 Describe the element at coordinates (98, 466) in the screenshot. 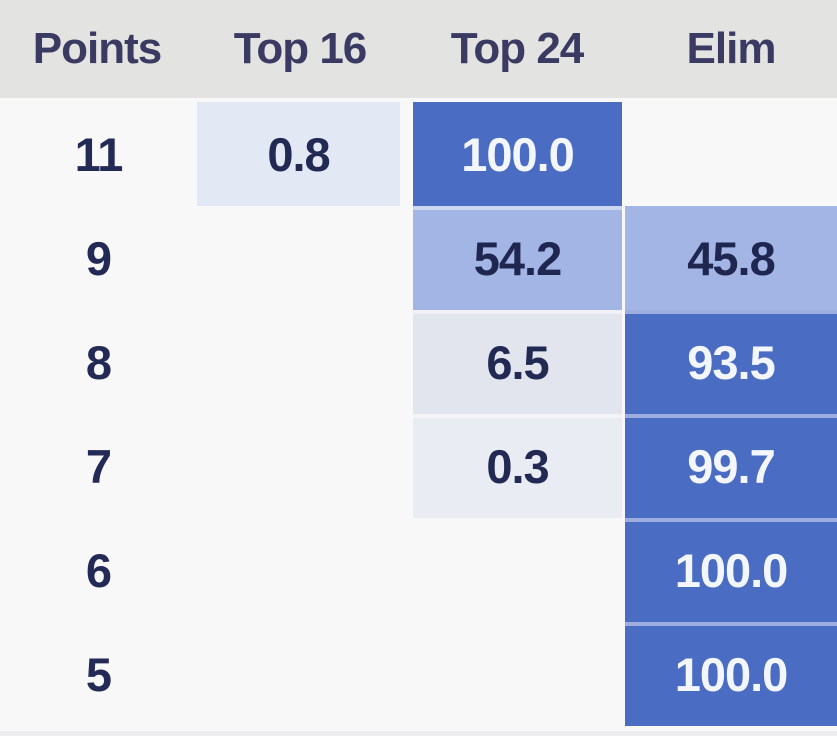

I see `points-value: 7` at that location.